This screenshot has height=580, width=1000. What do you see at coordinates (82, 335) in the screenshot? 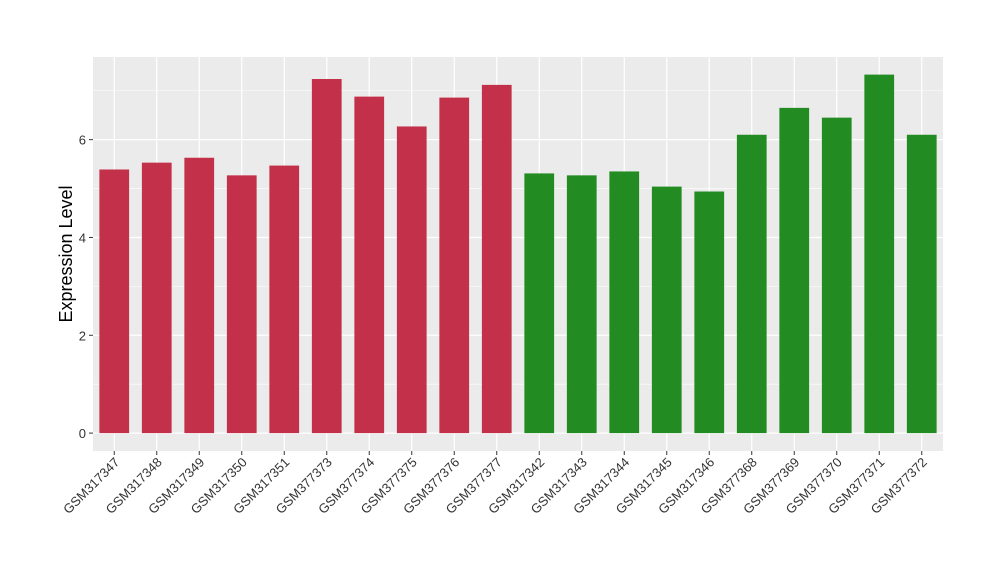
I see `y-tick-label: 2` at bounding box center [82, 335].